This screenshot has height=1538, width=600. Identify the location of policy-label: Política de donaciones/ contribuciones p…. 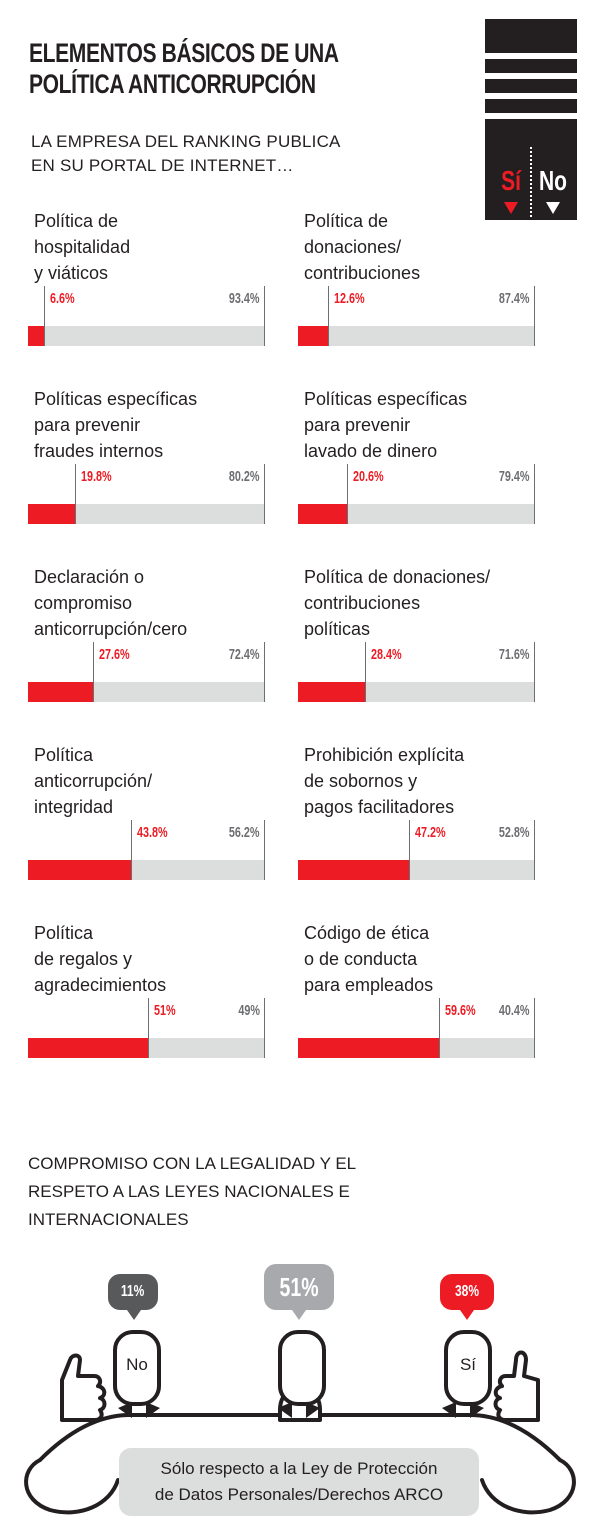
(397, 603).